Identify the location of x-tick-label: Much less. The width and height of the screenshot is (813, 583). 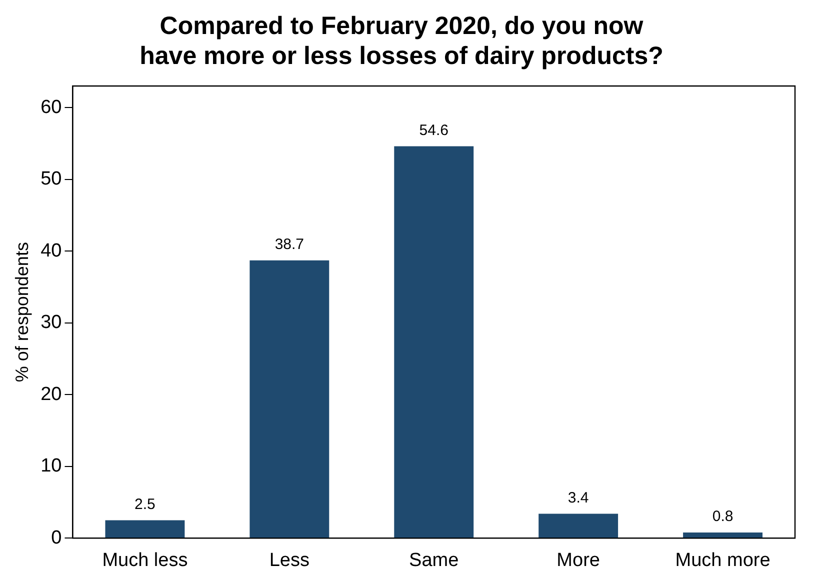
(145, 560).